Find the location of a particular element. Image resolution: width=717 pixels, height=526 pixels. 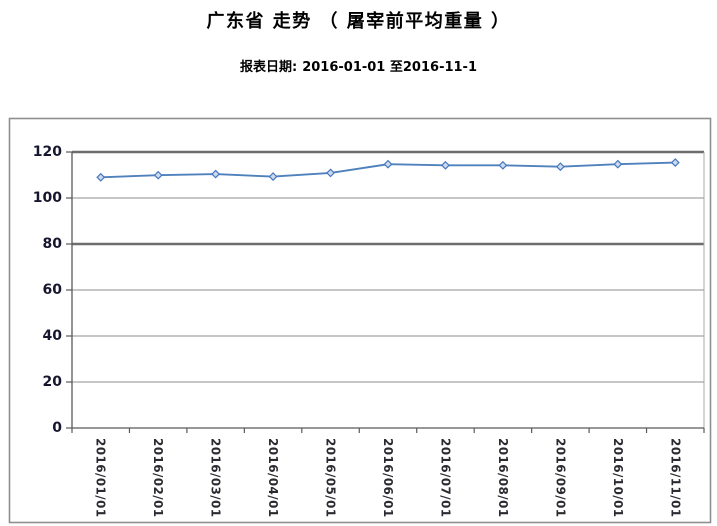

y-axis-tick-label: 100 is located at coordinates (47, 198).